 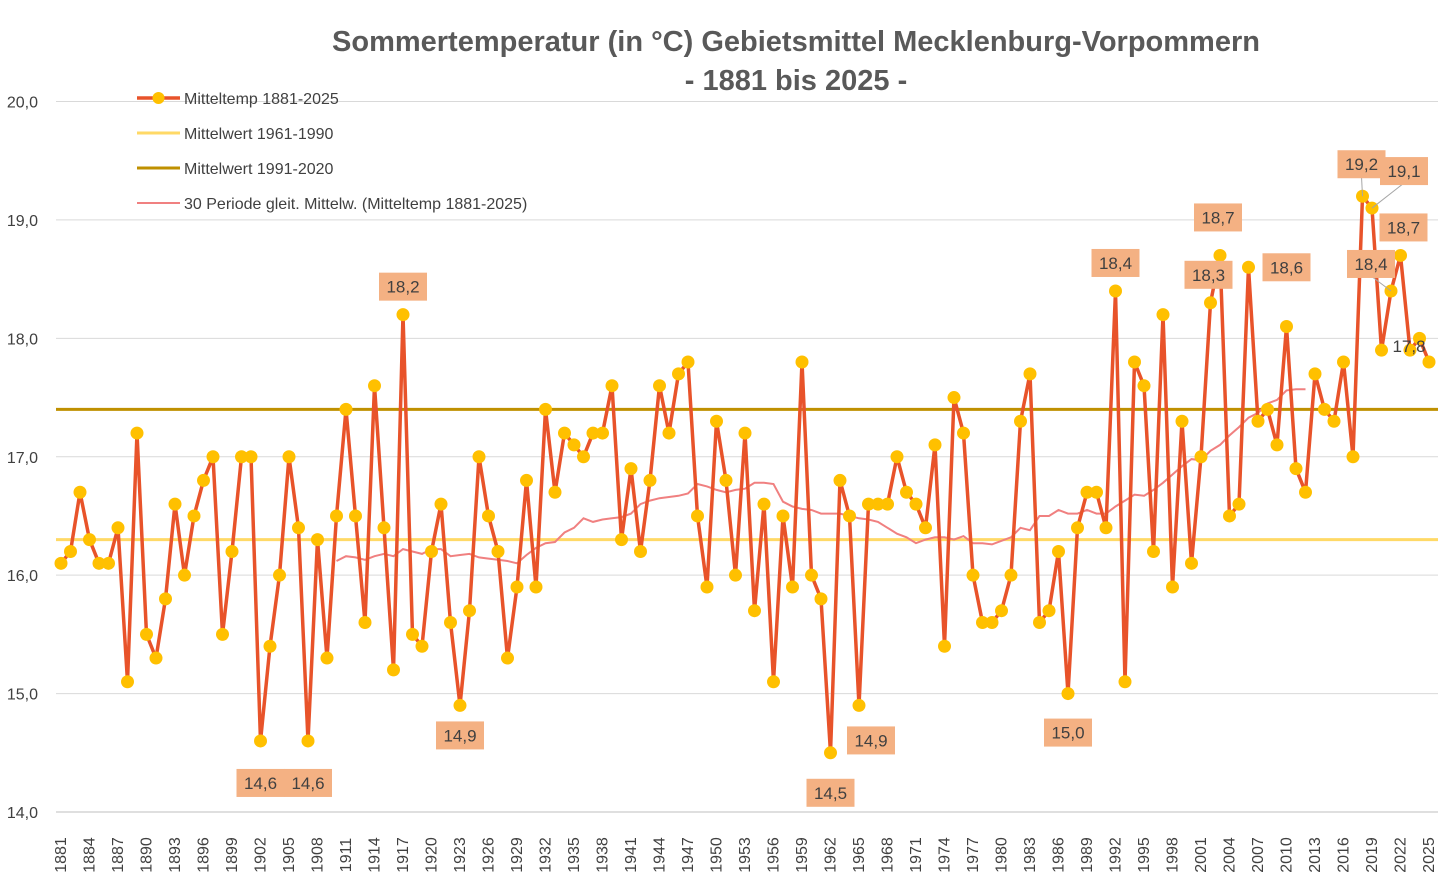 I want to click on x-tick-label: 1965, so click(x=859, y=855).